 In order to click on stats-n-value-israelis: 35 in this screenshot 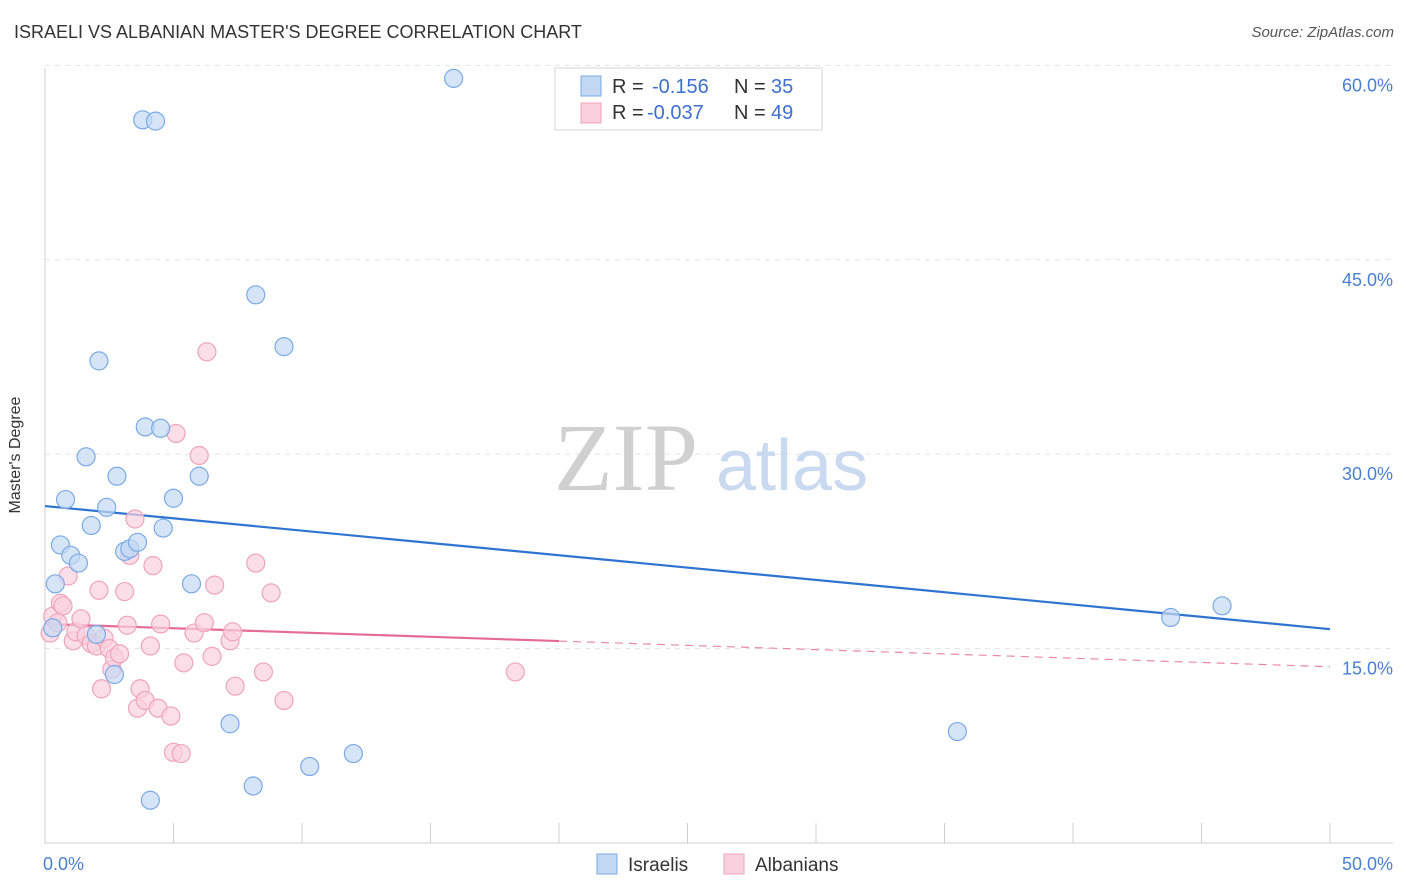, I will do `click(782, 87)`.